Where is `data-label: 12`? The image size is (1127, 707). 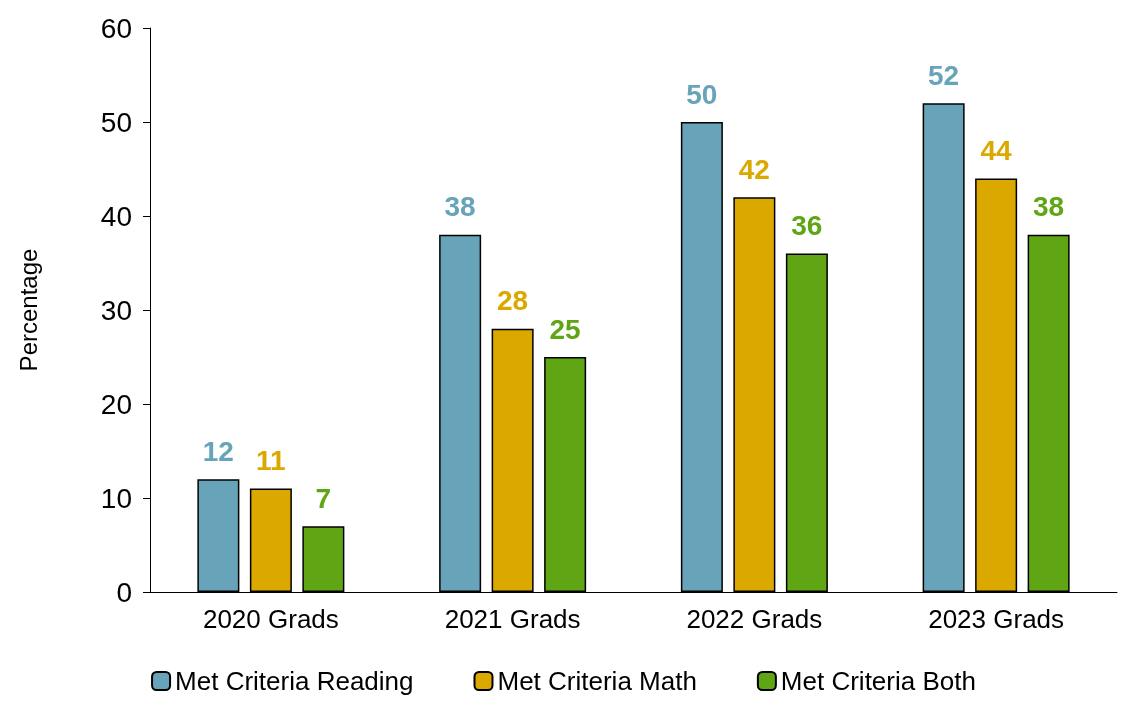
data-label: 12 is located at coordinates (218, 451).